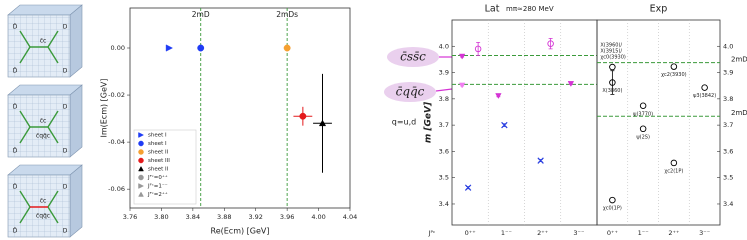 The width and height of the screenshot is (747, 240). Describe the element at coordinates (444, 90) in the screenshot. I see `arrow` at that location.